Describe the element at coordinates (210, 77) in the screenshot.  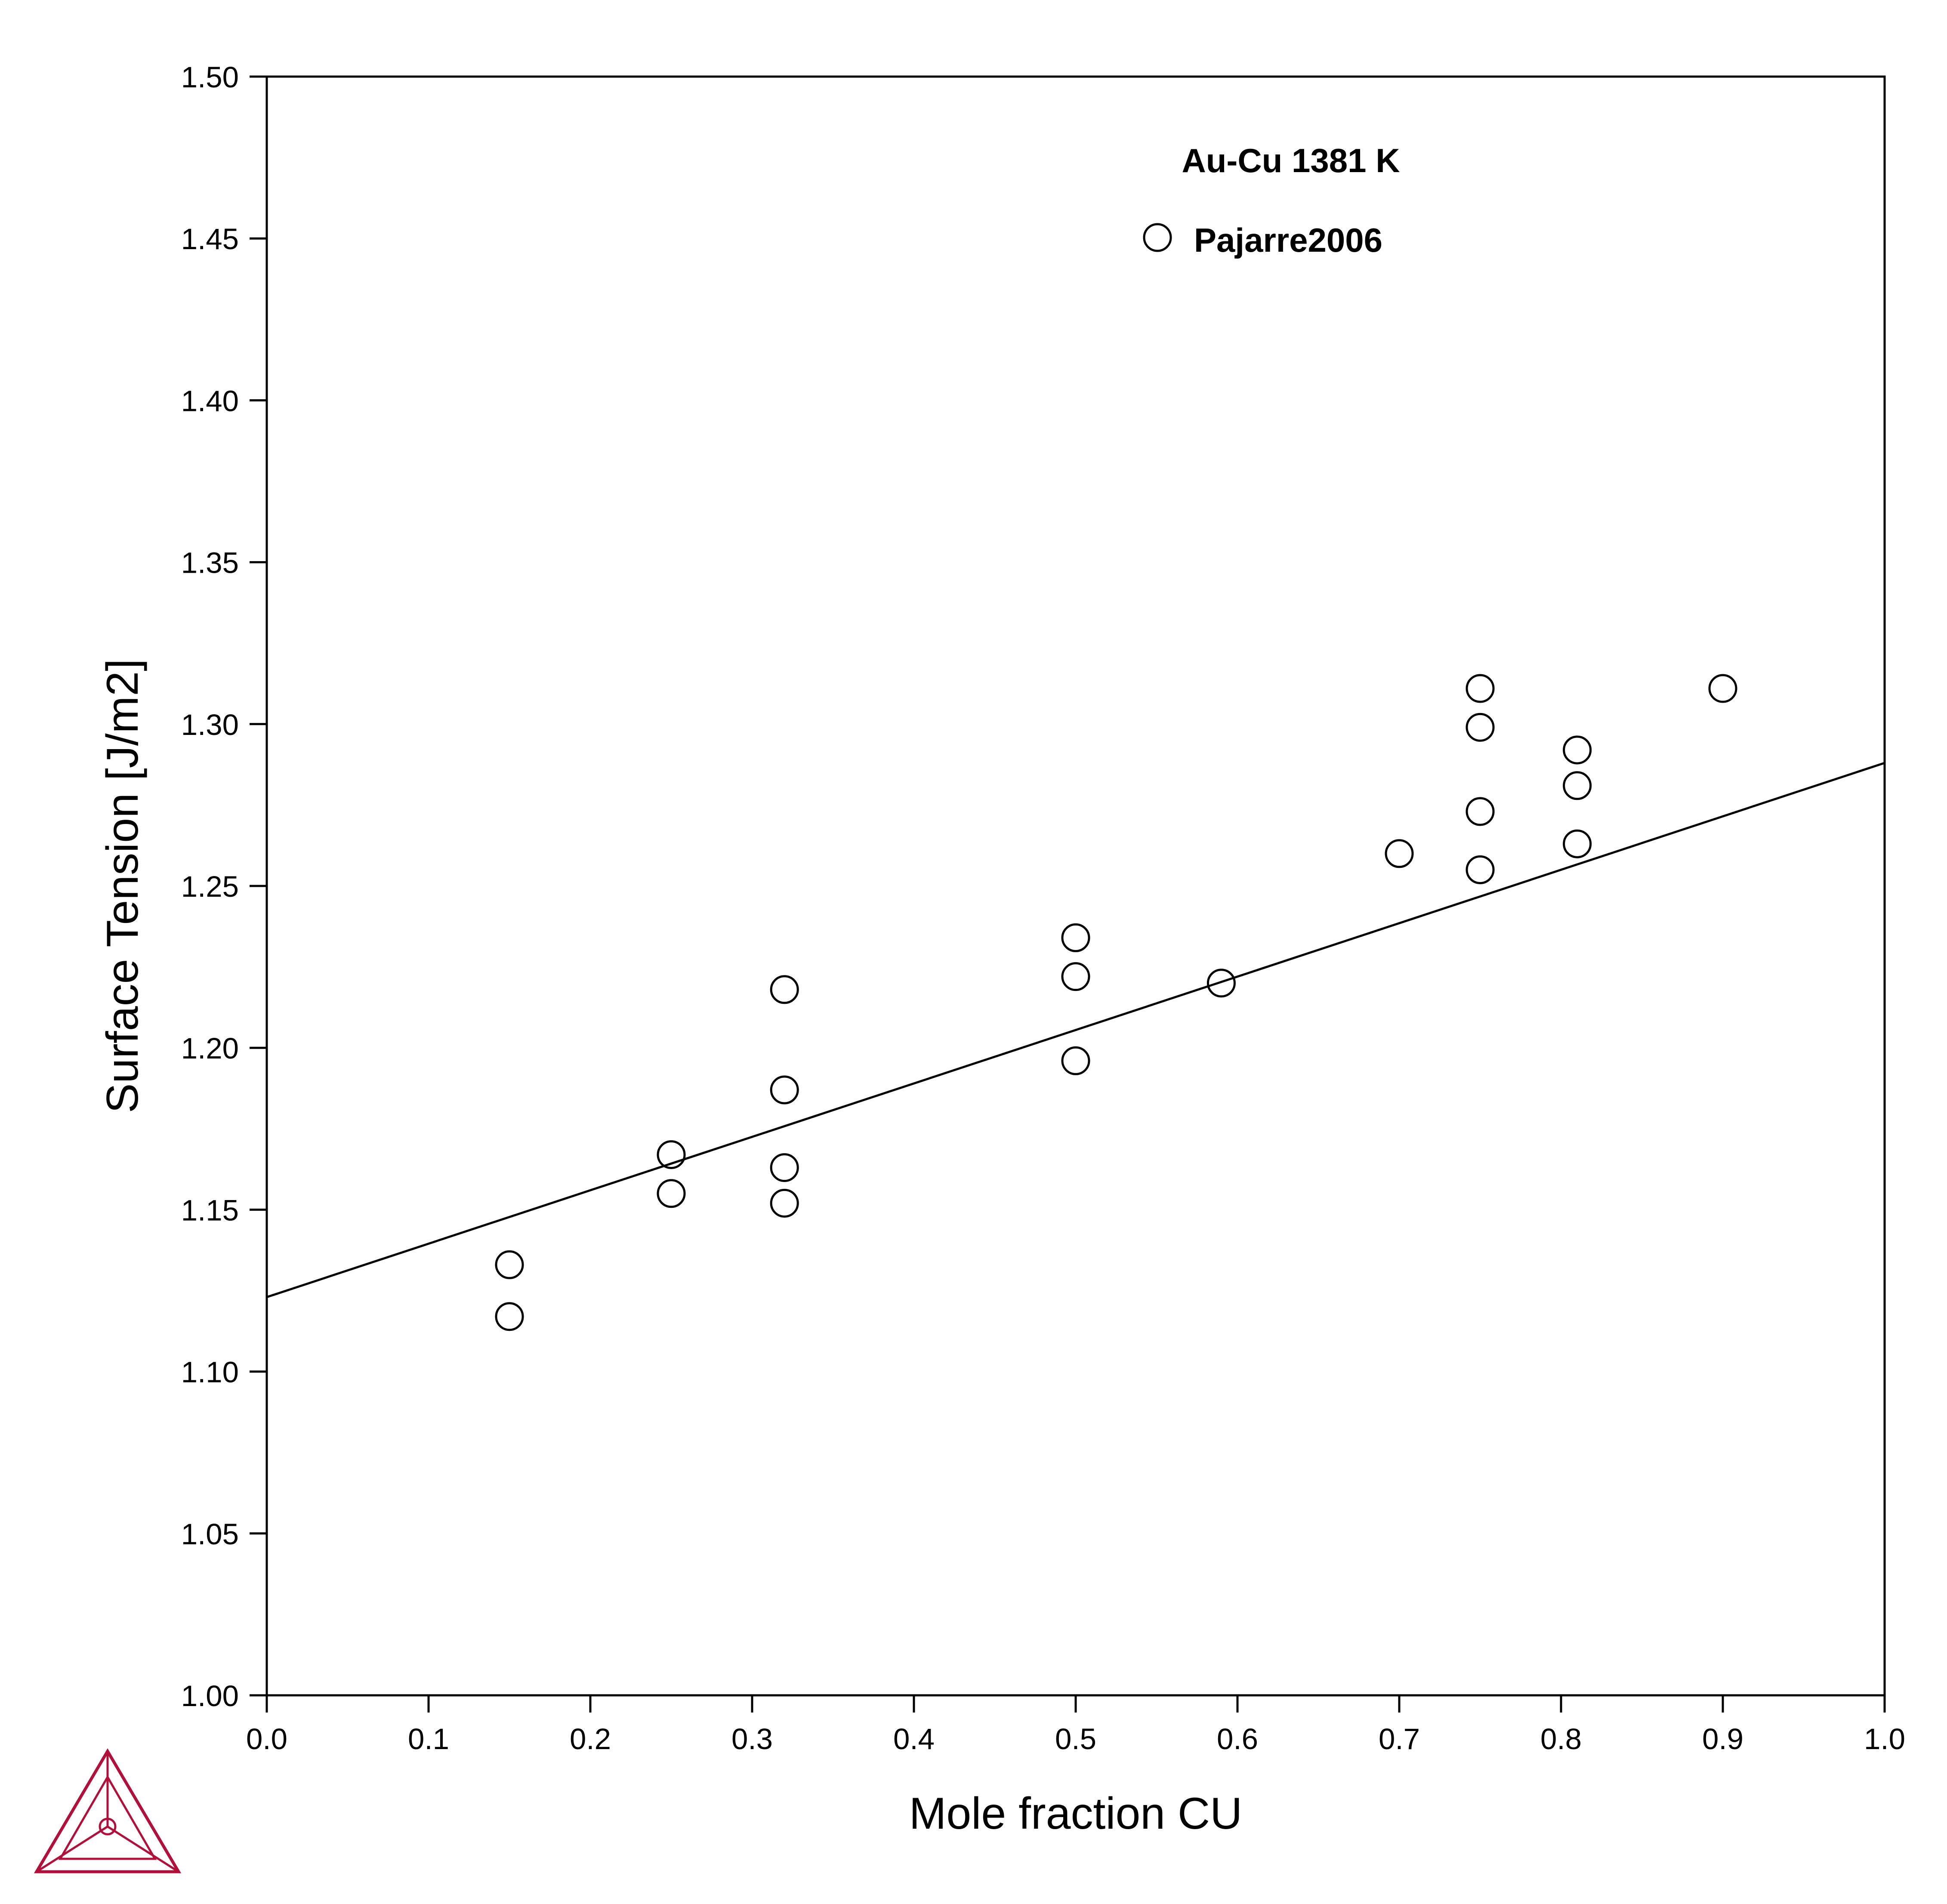
I see `y-tick-label: 1.50` at that location.